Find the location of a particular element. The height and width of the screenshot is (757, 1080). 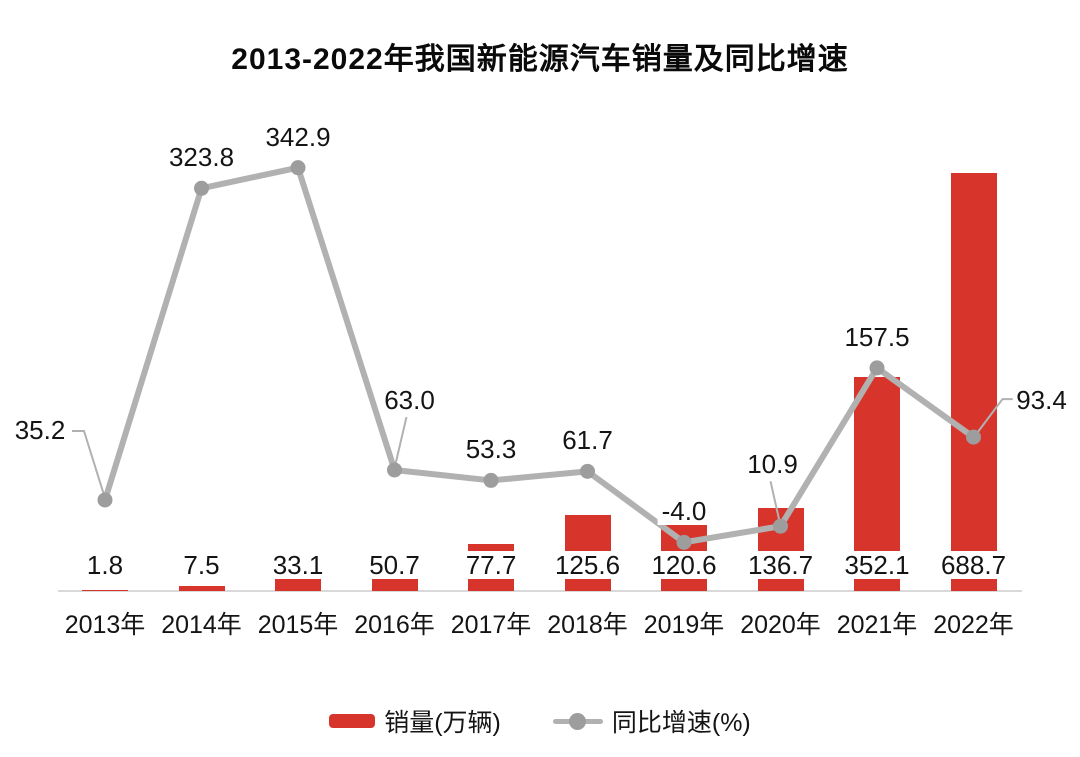

growth-value-label: 157.5 is located at coordinates (877, 336).